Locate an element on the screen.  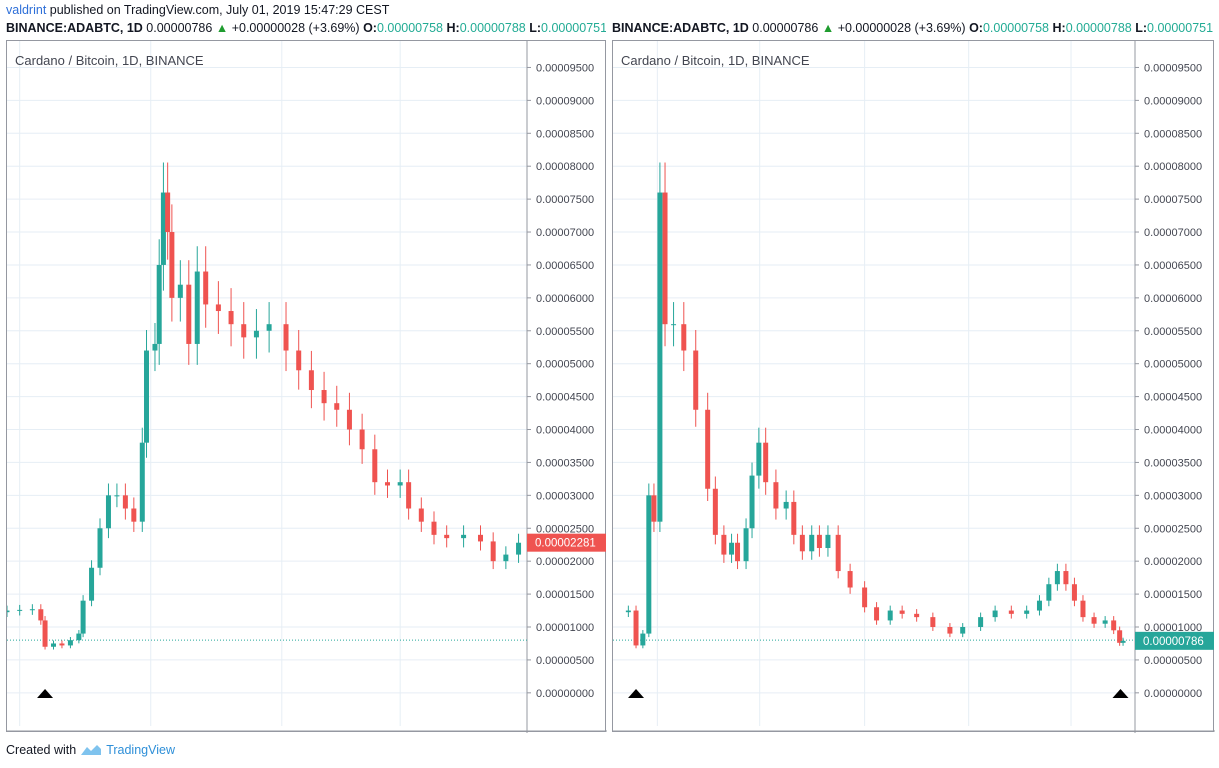
legend-last: 0.00000786 is located at coordinates (179, 28).